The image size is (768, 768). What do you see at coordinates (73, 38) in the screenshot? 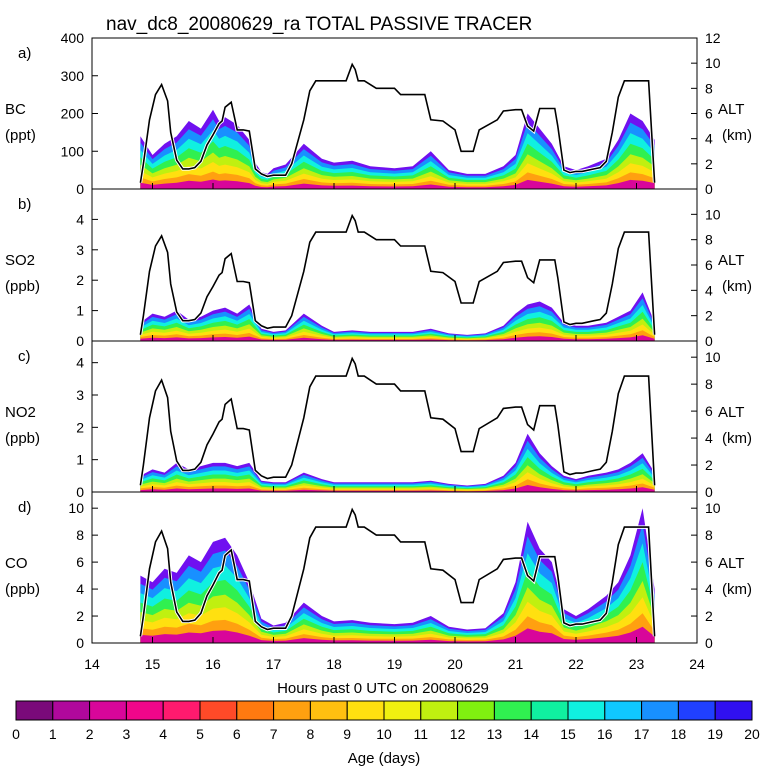
I see `y-tick-label: 400` at bounding box center [73, 38].